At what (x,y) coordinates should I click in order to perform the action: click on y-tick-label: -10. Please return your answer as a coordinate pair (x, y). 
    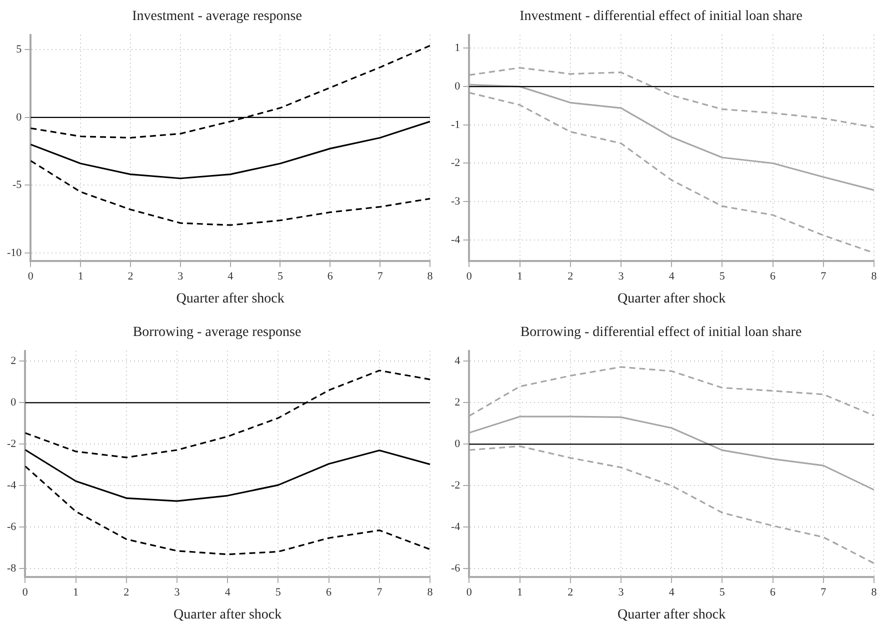
    Looking at the image, I should click on (14, 252).